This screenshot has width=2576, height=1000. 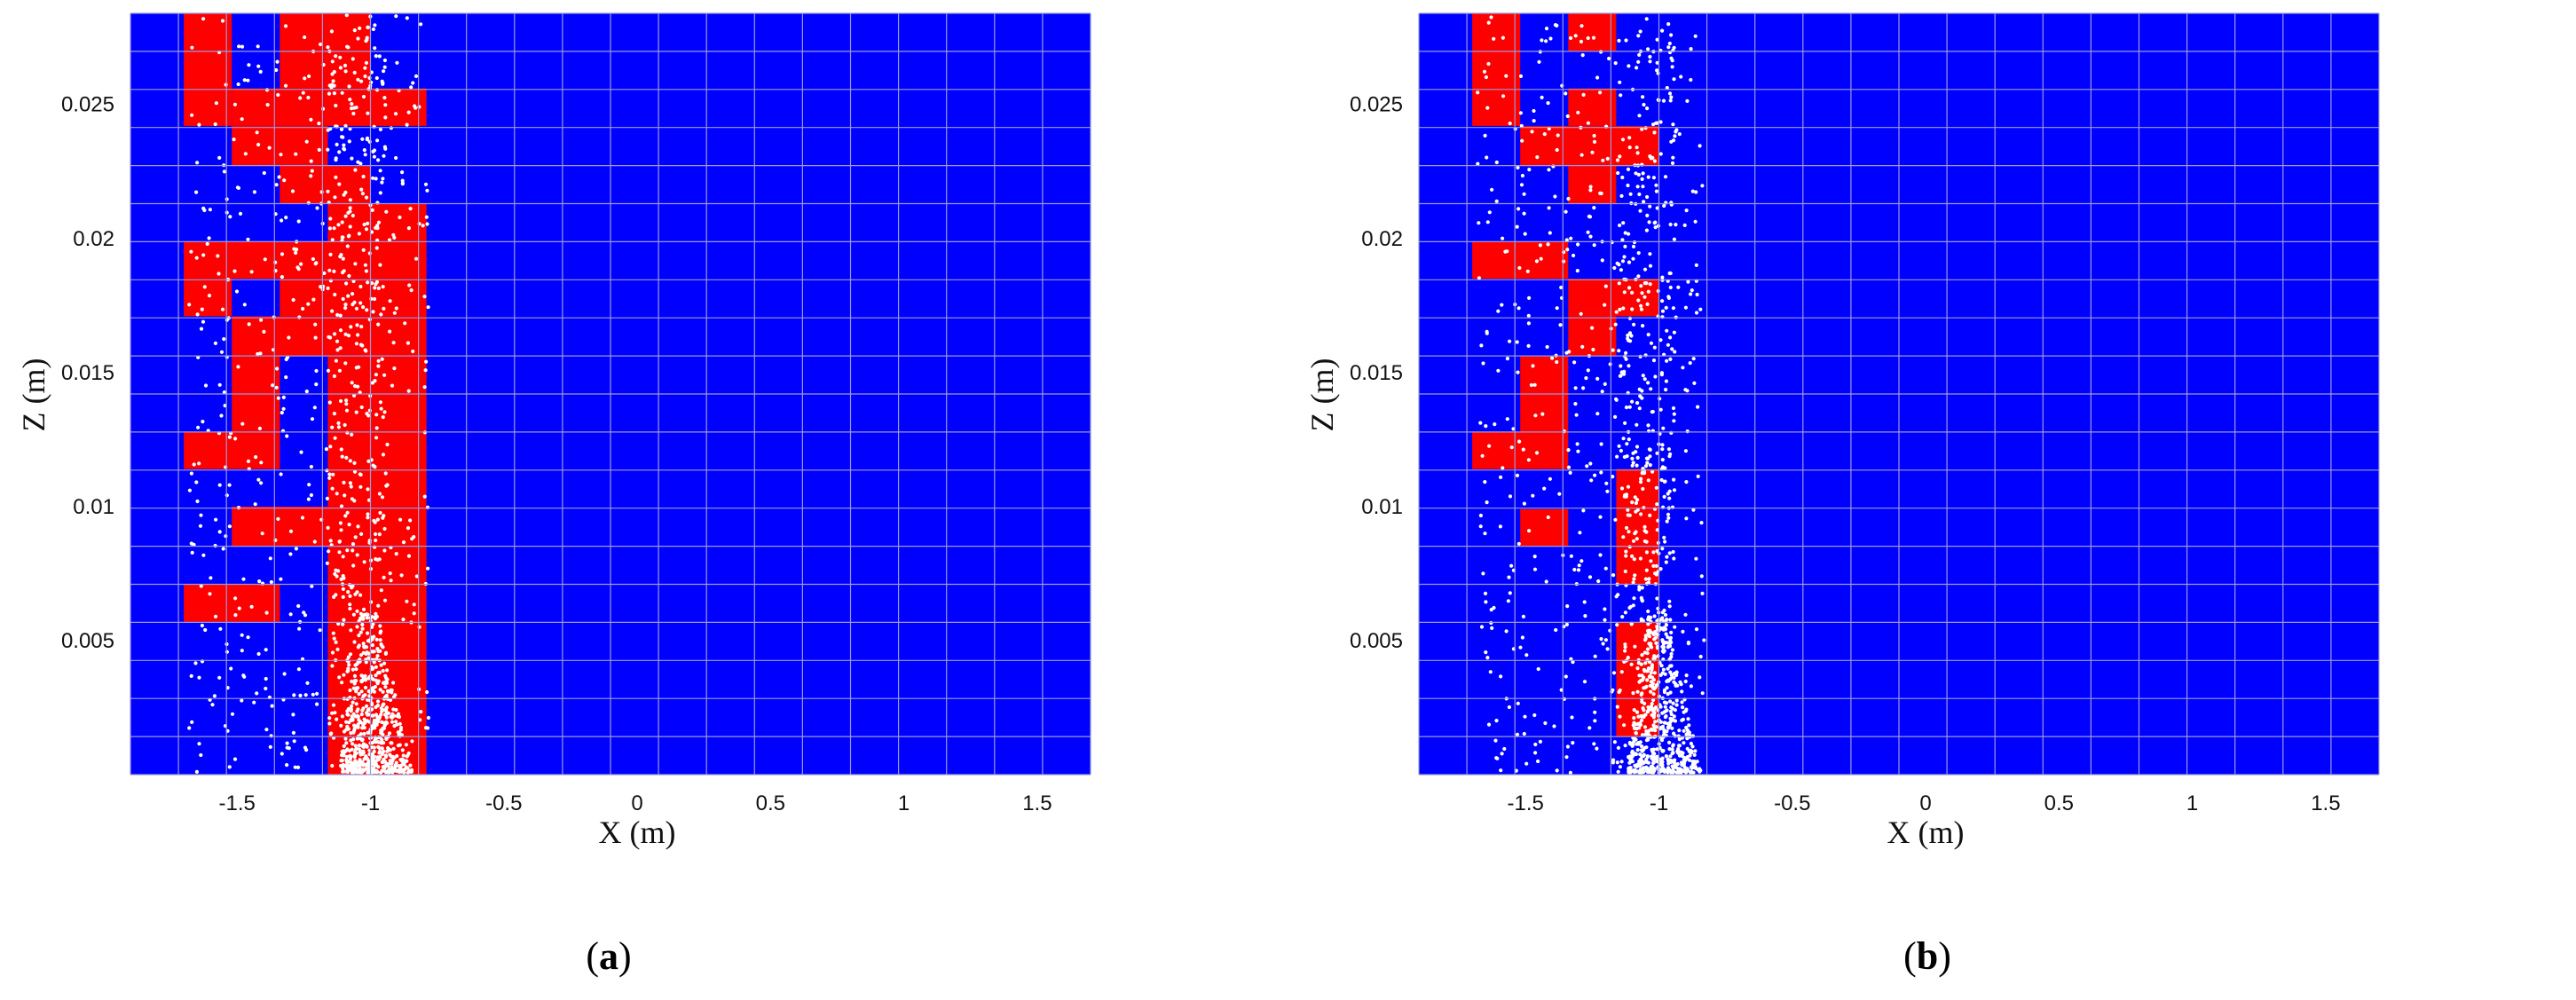 I want to click on x-tick-label: 0, so click(x=1925, y=803).